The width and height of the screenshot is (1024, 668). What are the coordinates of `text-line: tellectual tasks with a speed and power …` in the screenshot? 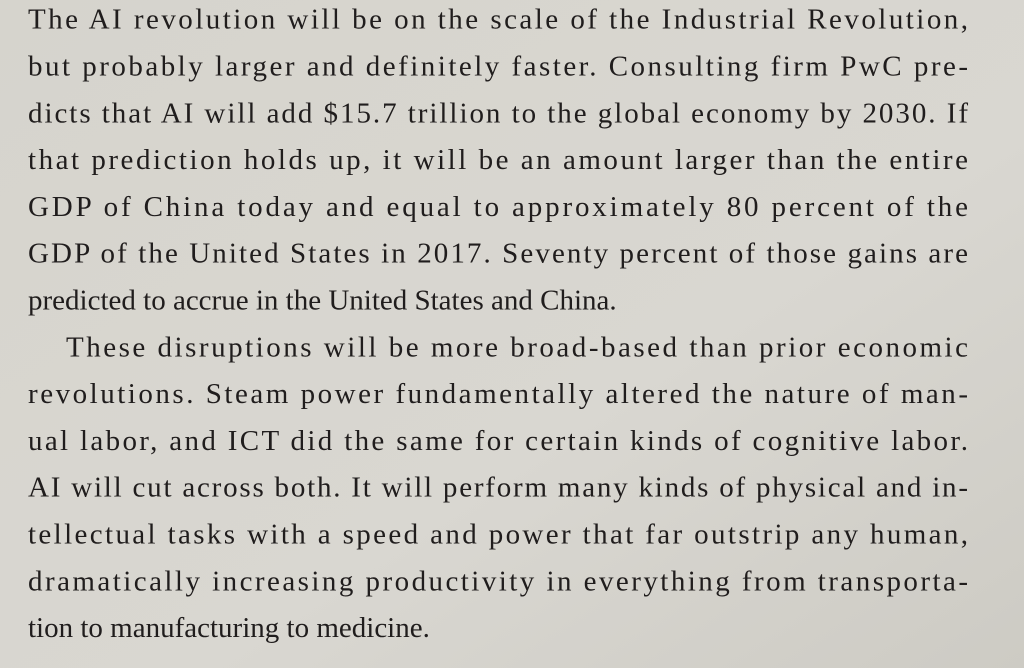 It's located at (498, 534).